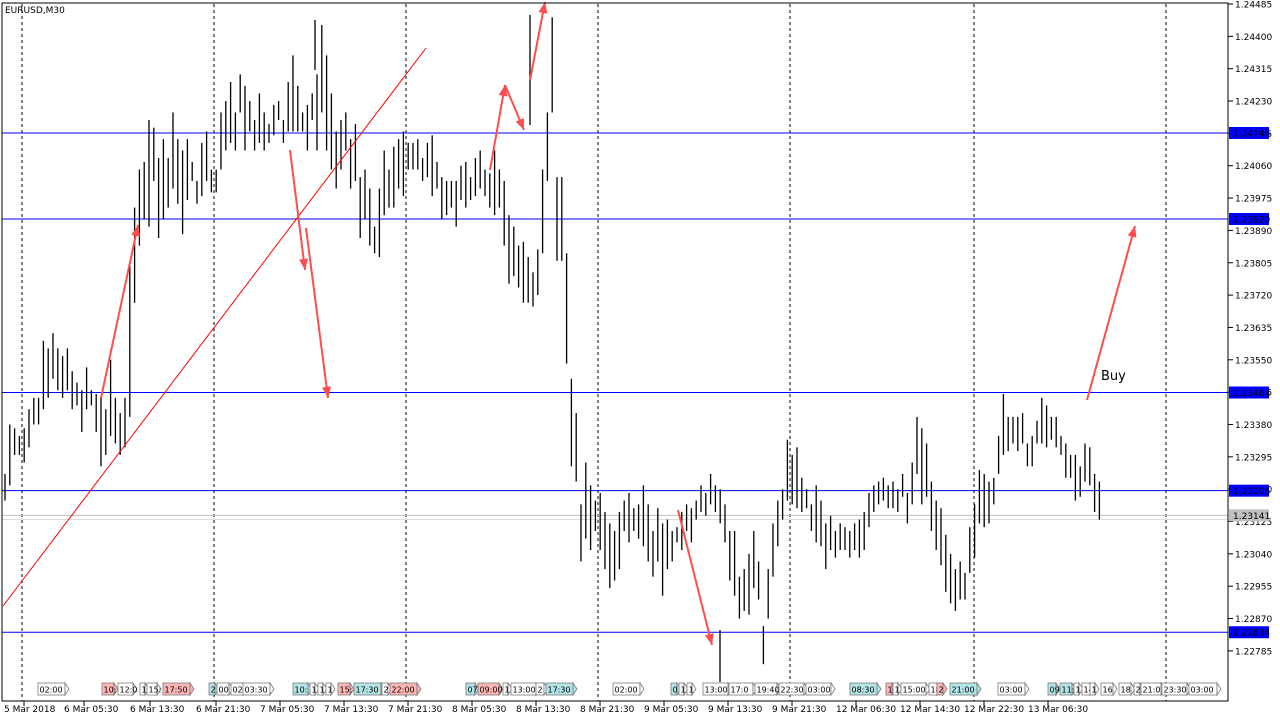 The width and height of the screenshot is (1280, 720). I want to click on event-marker: 21:0, so click(1153, 689).